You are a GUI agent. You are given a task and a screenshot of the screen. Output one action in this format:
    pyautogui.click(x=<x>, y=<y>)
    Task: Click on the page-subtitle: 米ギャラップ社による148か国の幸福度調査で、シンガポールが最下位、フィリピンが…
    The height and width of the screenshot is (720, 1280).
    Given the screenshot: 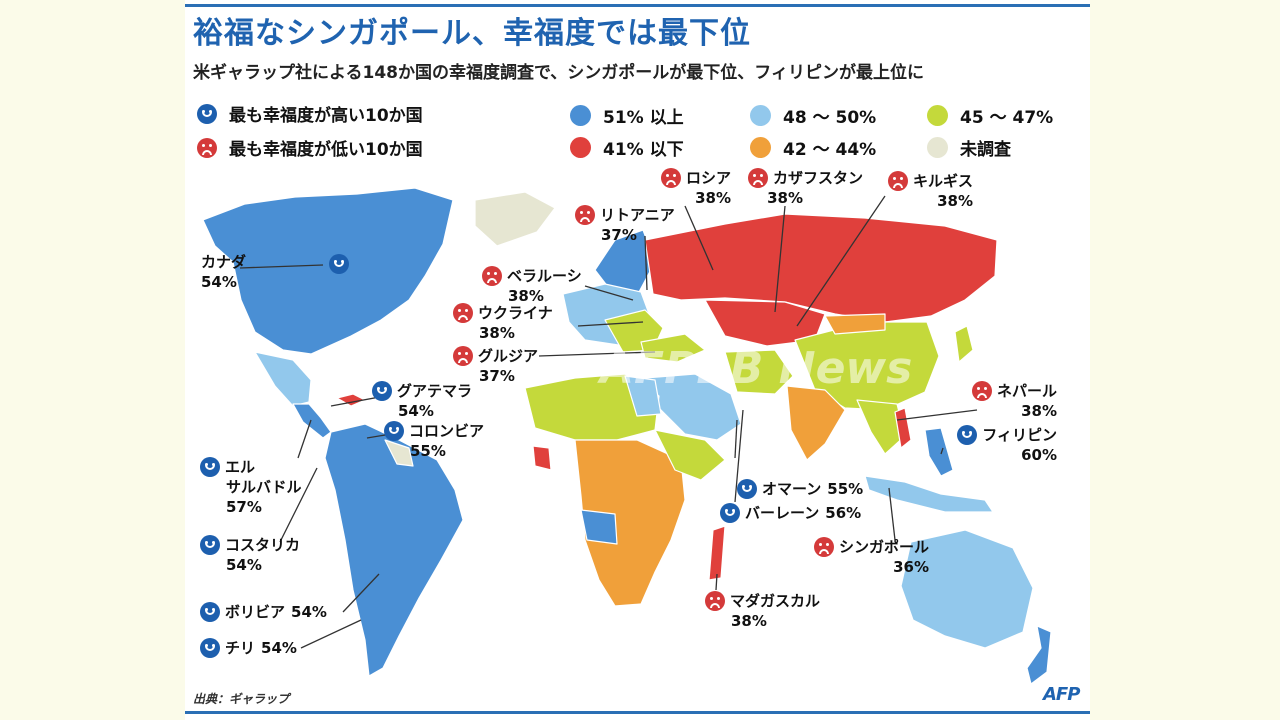 What is the action you would take?
    pyautogui.click(x=558, y=73)
    